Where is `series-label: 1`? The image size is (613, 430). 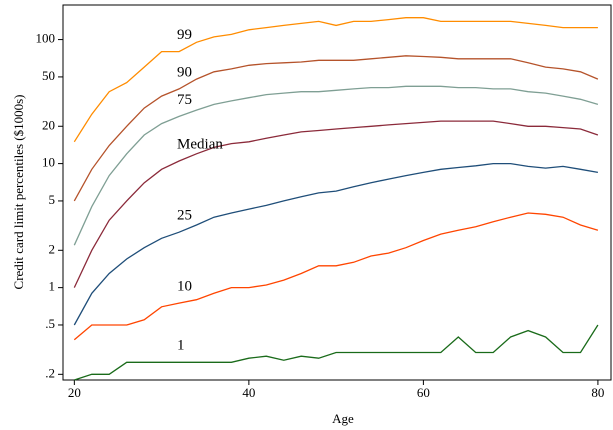
series-label: 1 is located at coordinates (181, 346).